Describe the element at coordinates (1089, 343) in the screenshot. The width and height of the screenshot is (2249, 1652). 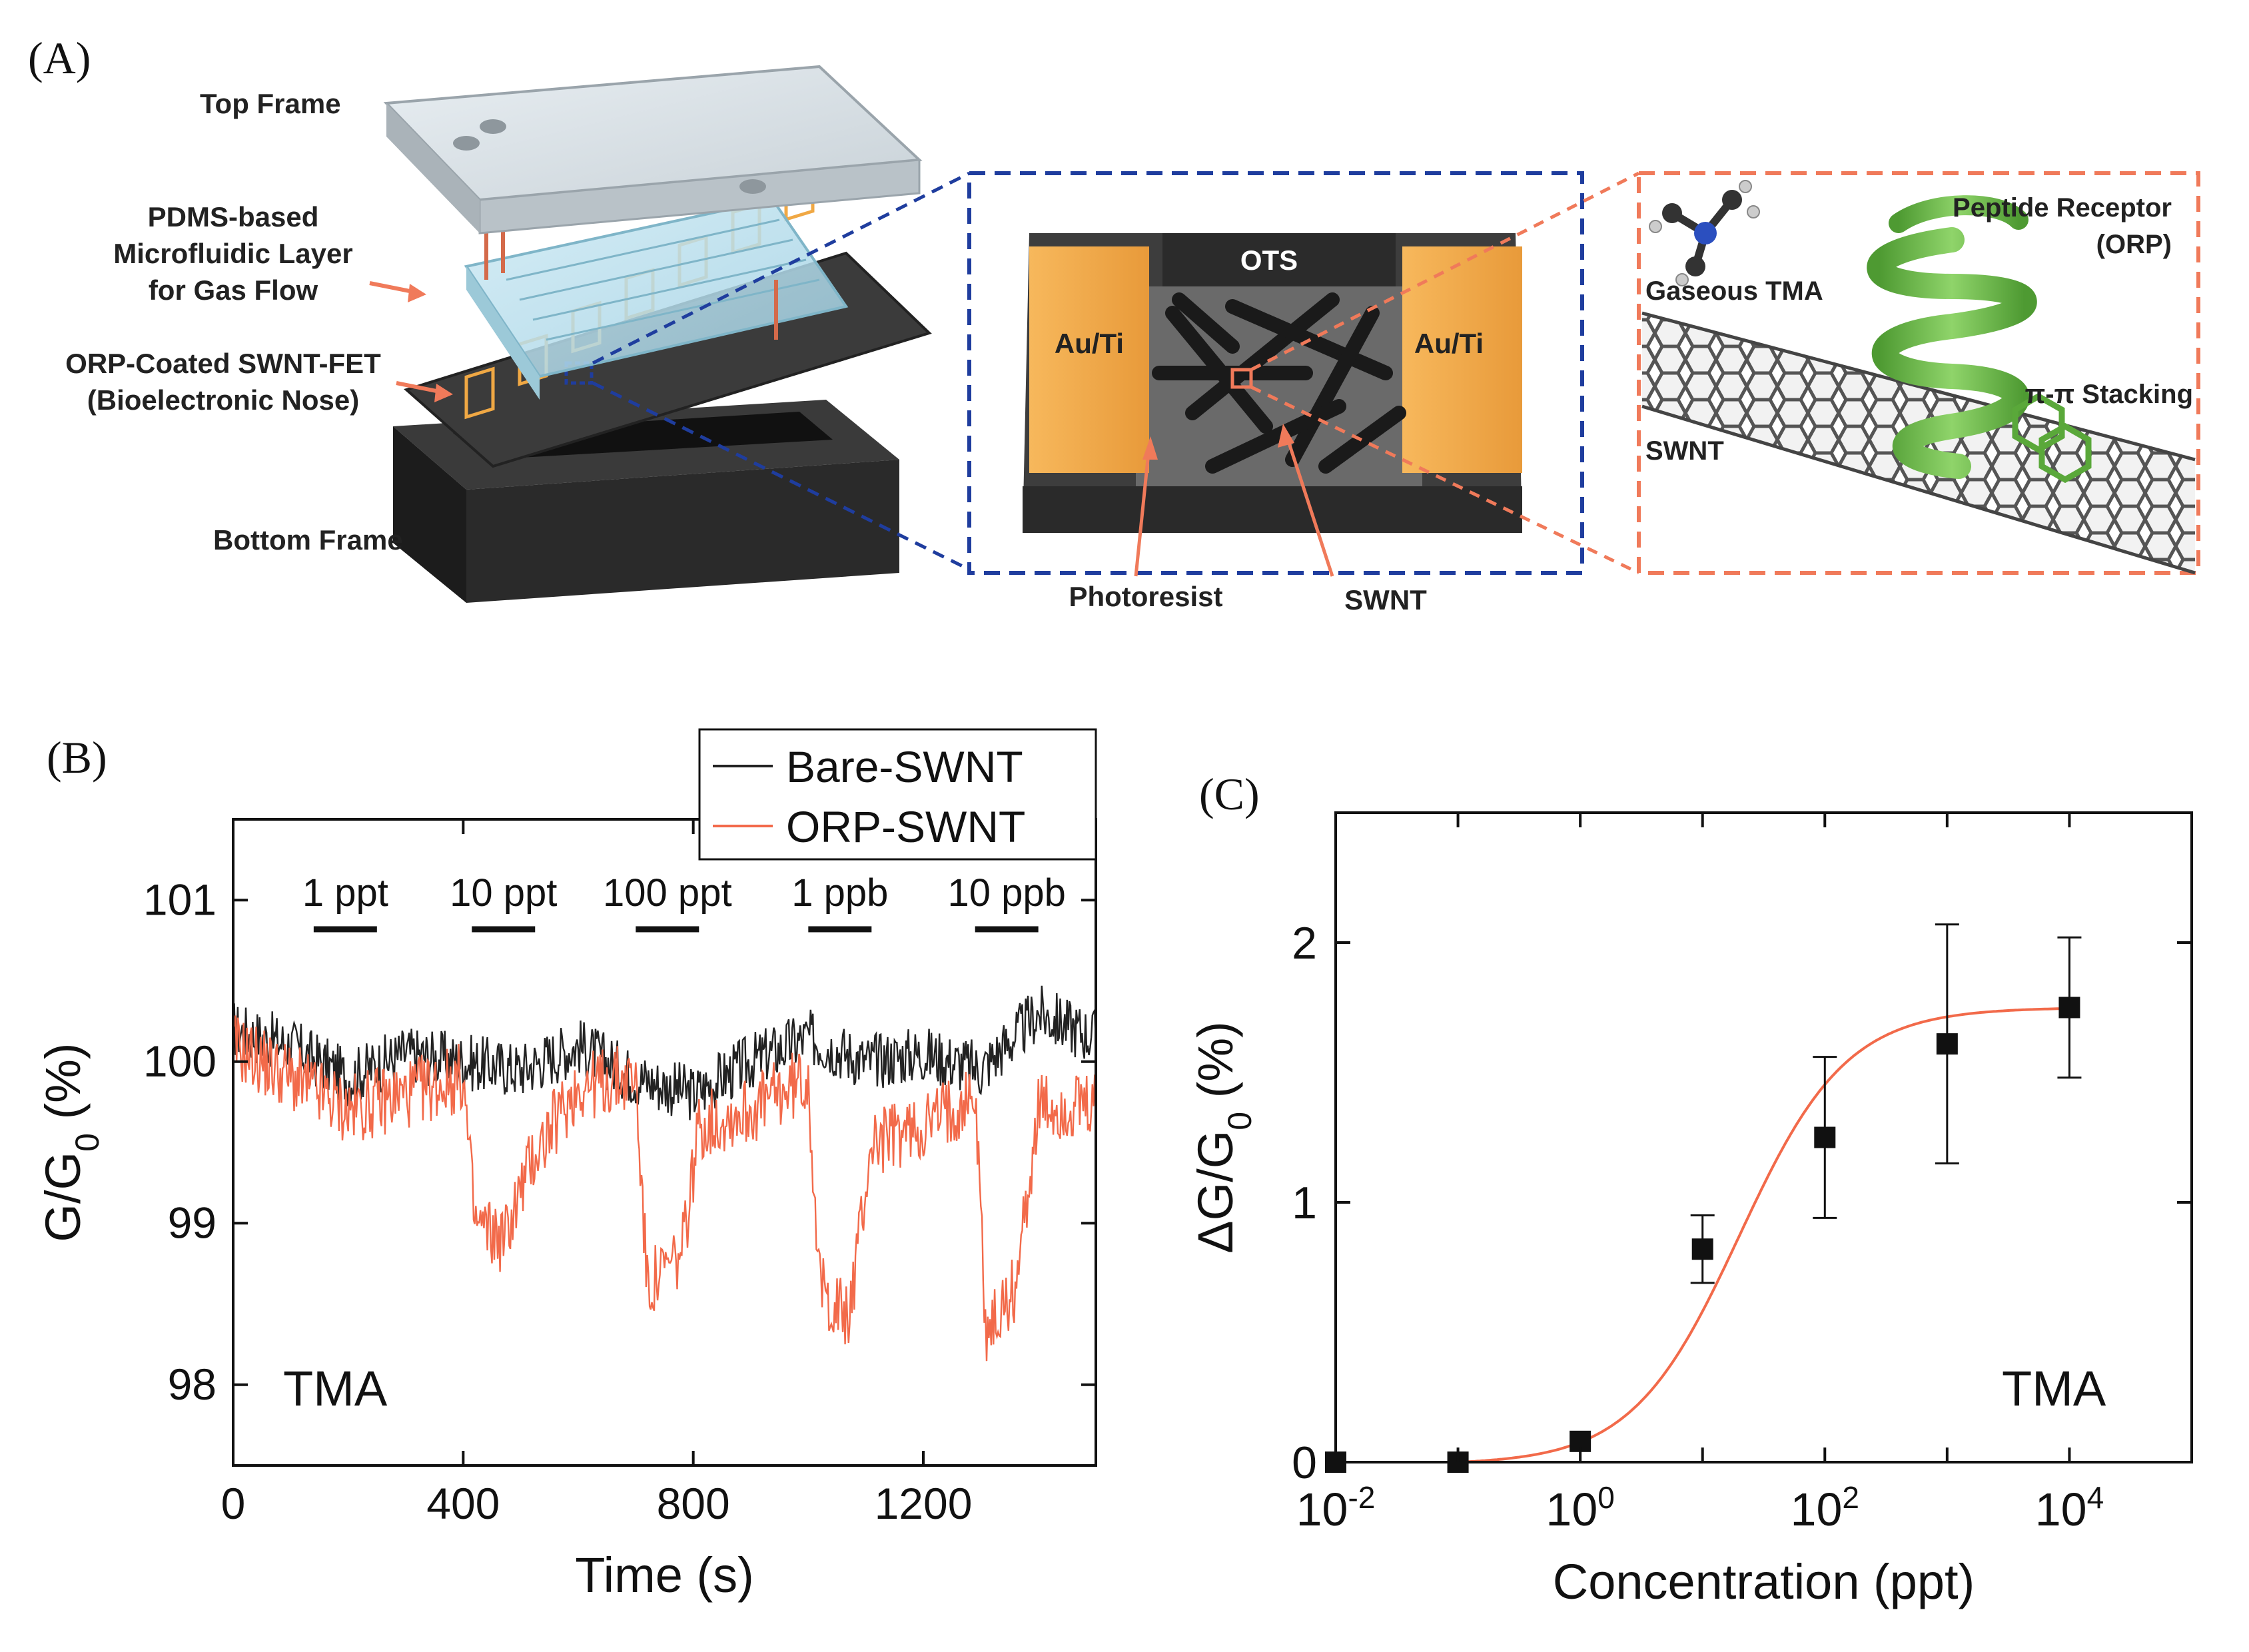
I see `label-auti-left: Au/Ti` at that location.